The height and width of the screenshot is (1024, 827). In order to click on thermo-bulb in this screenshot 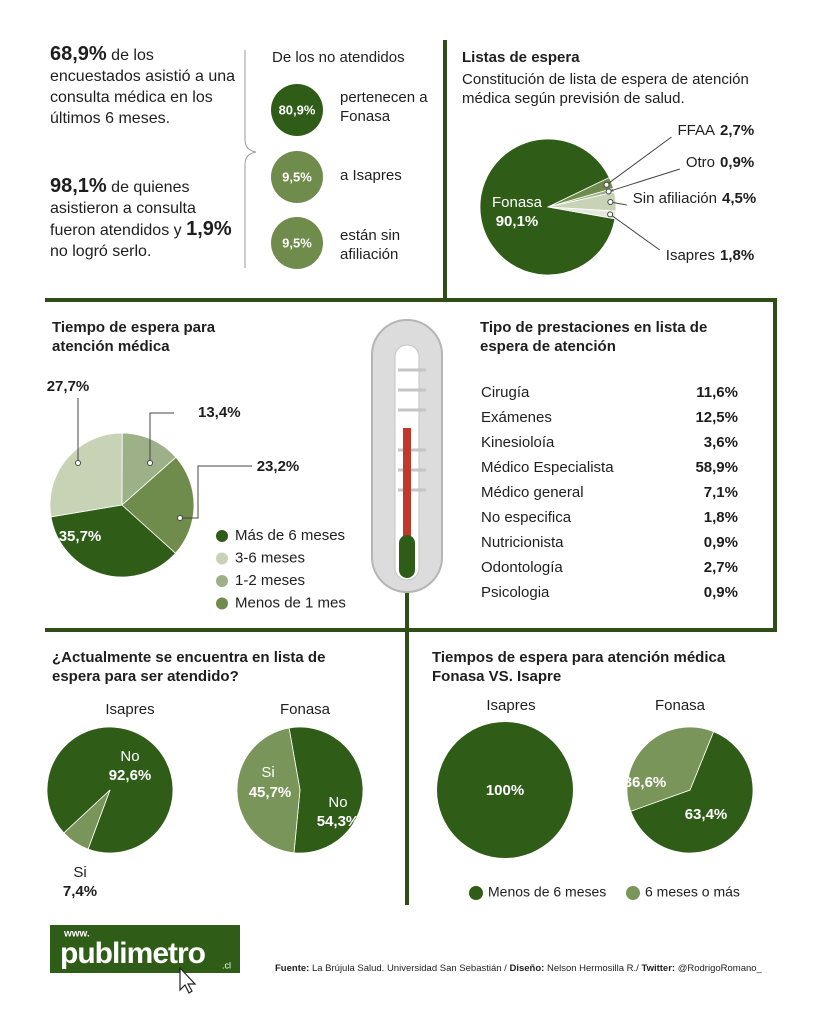, I will do `click(407, 556)`.